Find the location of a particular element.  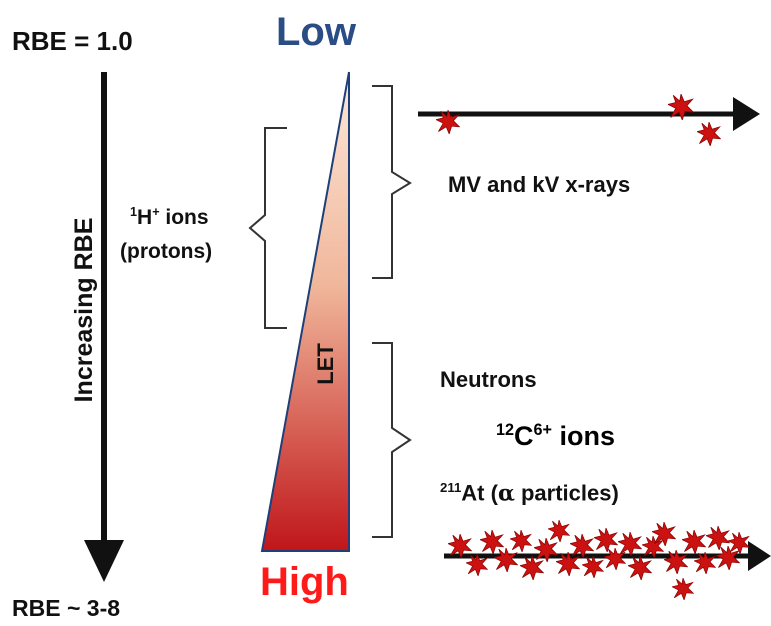

protons-sublabel: (protons) is located at coordinates (166, 251).